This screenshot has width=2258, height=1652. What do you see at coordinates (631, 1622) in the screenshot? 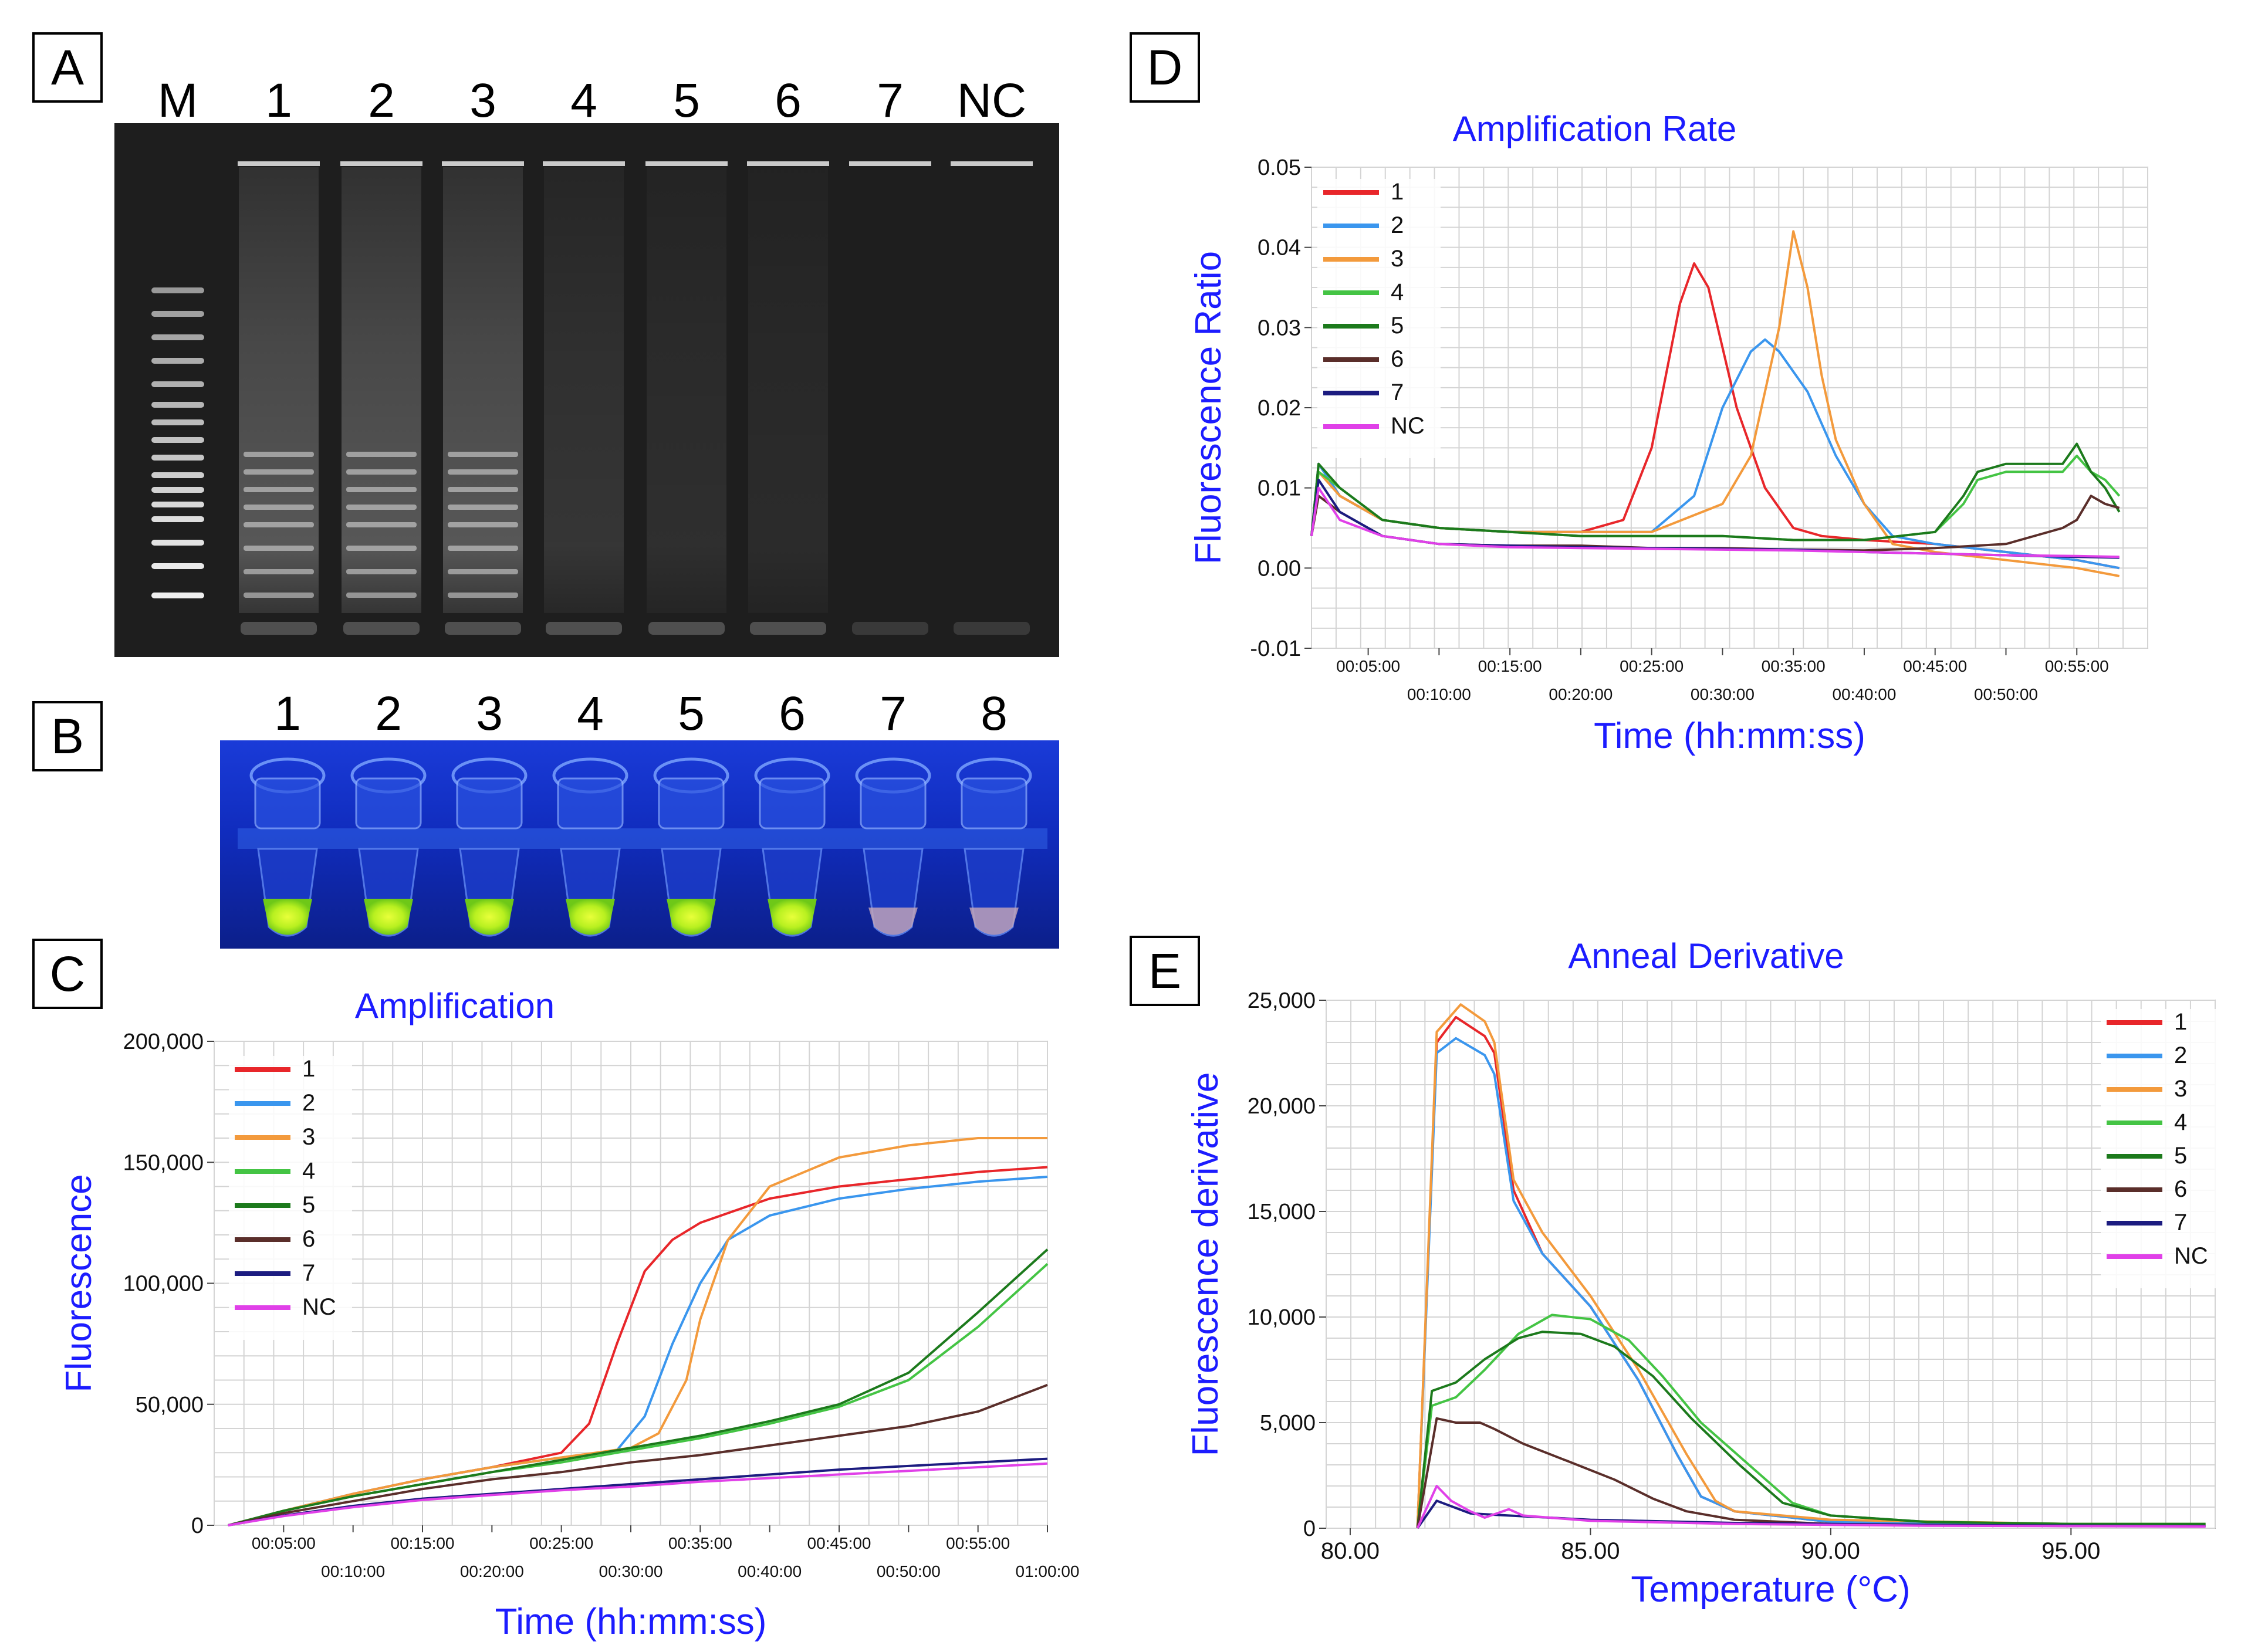
I see `x-axis-label: Time (hh:mm:ss)` at bounding box center [631, 1622].